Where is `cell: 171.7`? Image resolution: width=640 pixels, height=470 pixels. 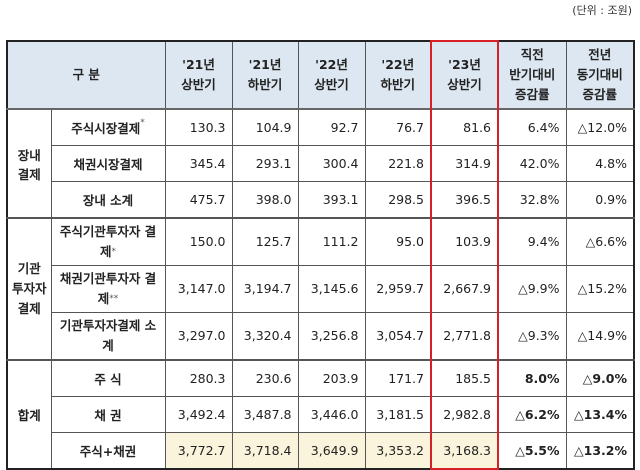 cell: 171.7 is located at coordinates (398, 378).